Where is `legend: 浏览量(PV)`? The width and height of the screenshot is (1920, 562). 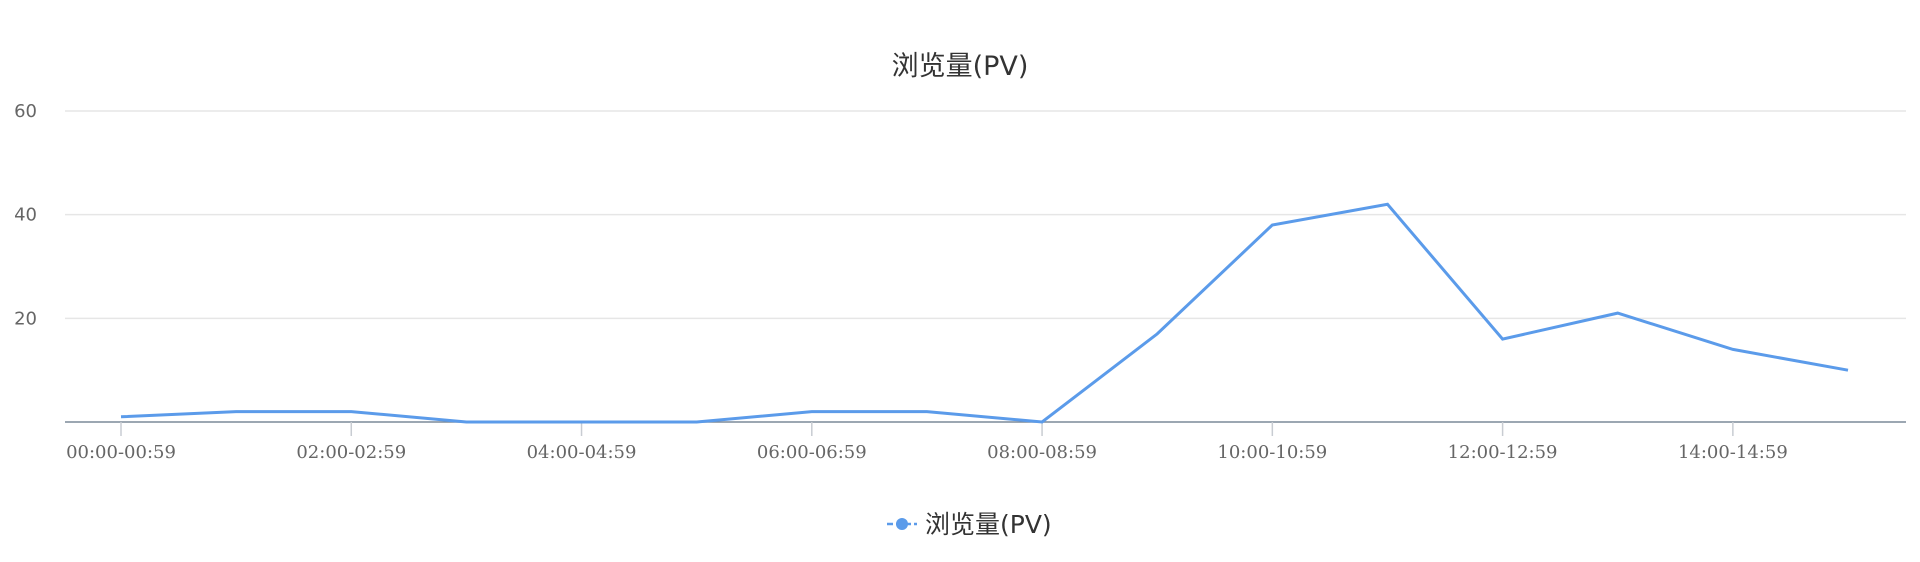
legend: 浏览量(PV) is located at coordinates (969, 524).